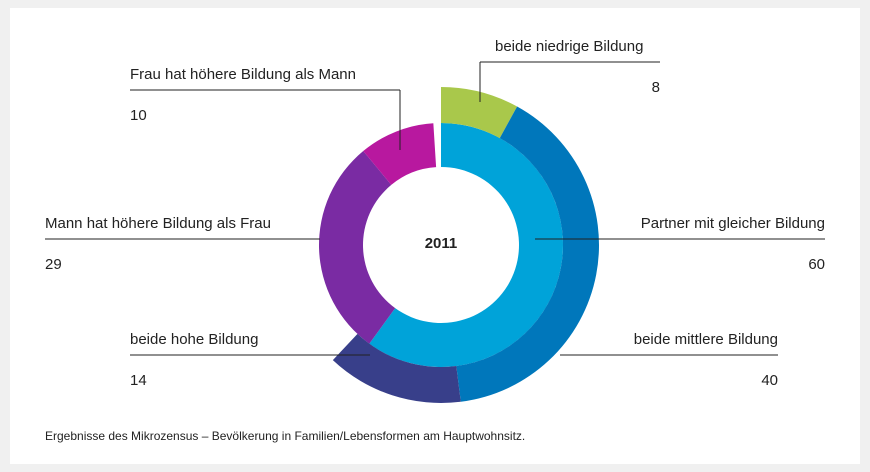 Image resolution: width=870 pixels, height=472 pixels. I want to click on center-label: 2011, so click(441, 243).